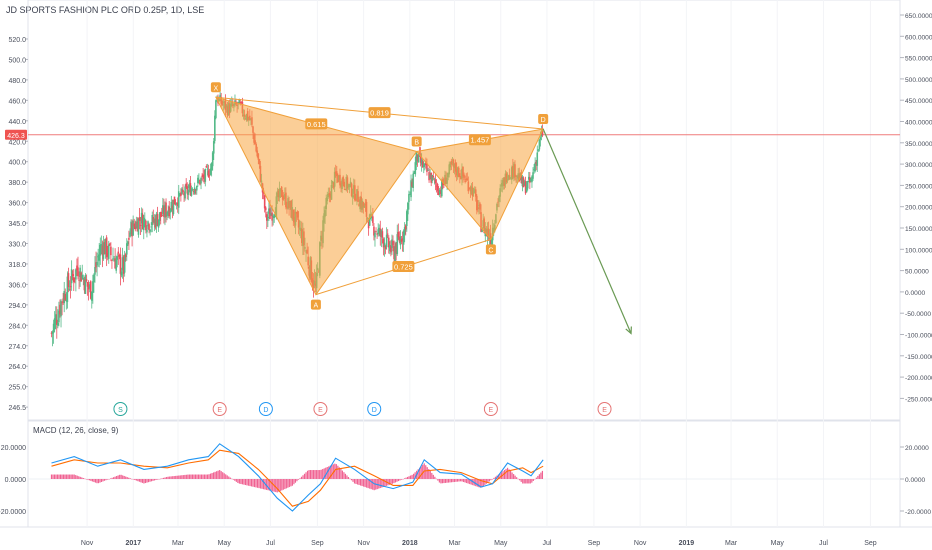 This screenshot has width=932, height=550. What do you see at coordinates (918, 80) in the screenshot?
I see `y-right-tick-label: 500.0000` at bounding box center [918, 80].